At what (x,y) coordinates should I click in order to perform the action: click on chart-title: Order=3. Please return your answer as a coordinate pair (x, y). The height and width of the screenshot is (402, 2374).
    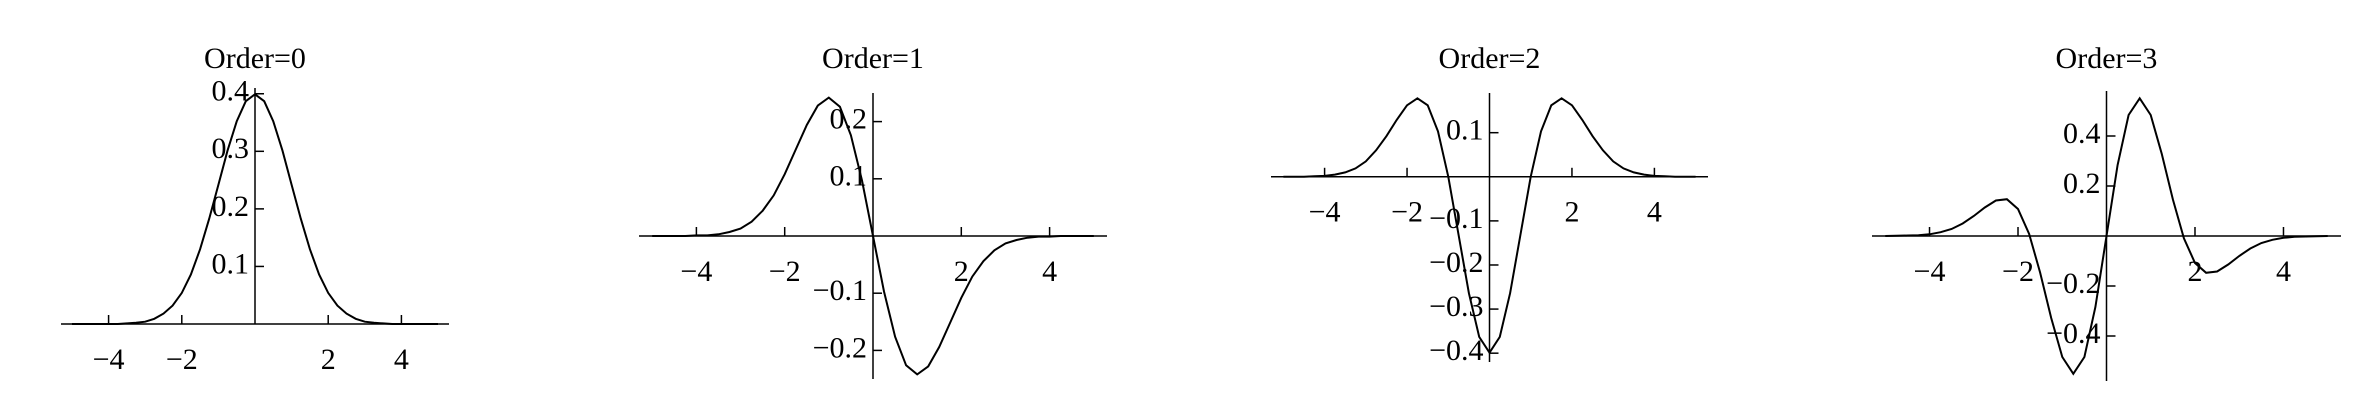
    Looking at the image, I should click on (2107, 58).